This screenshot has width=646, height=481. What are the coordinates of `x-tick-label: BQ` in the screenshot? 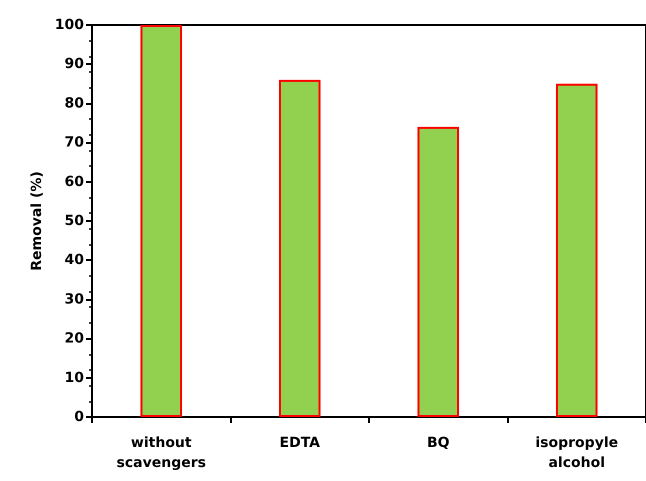 It's located at (438, 443).